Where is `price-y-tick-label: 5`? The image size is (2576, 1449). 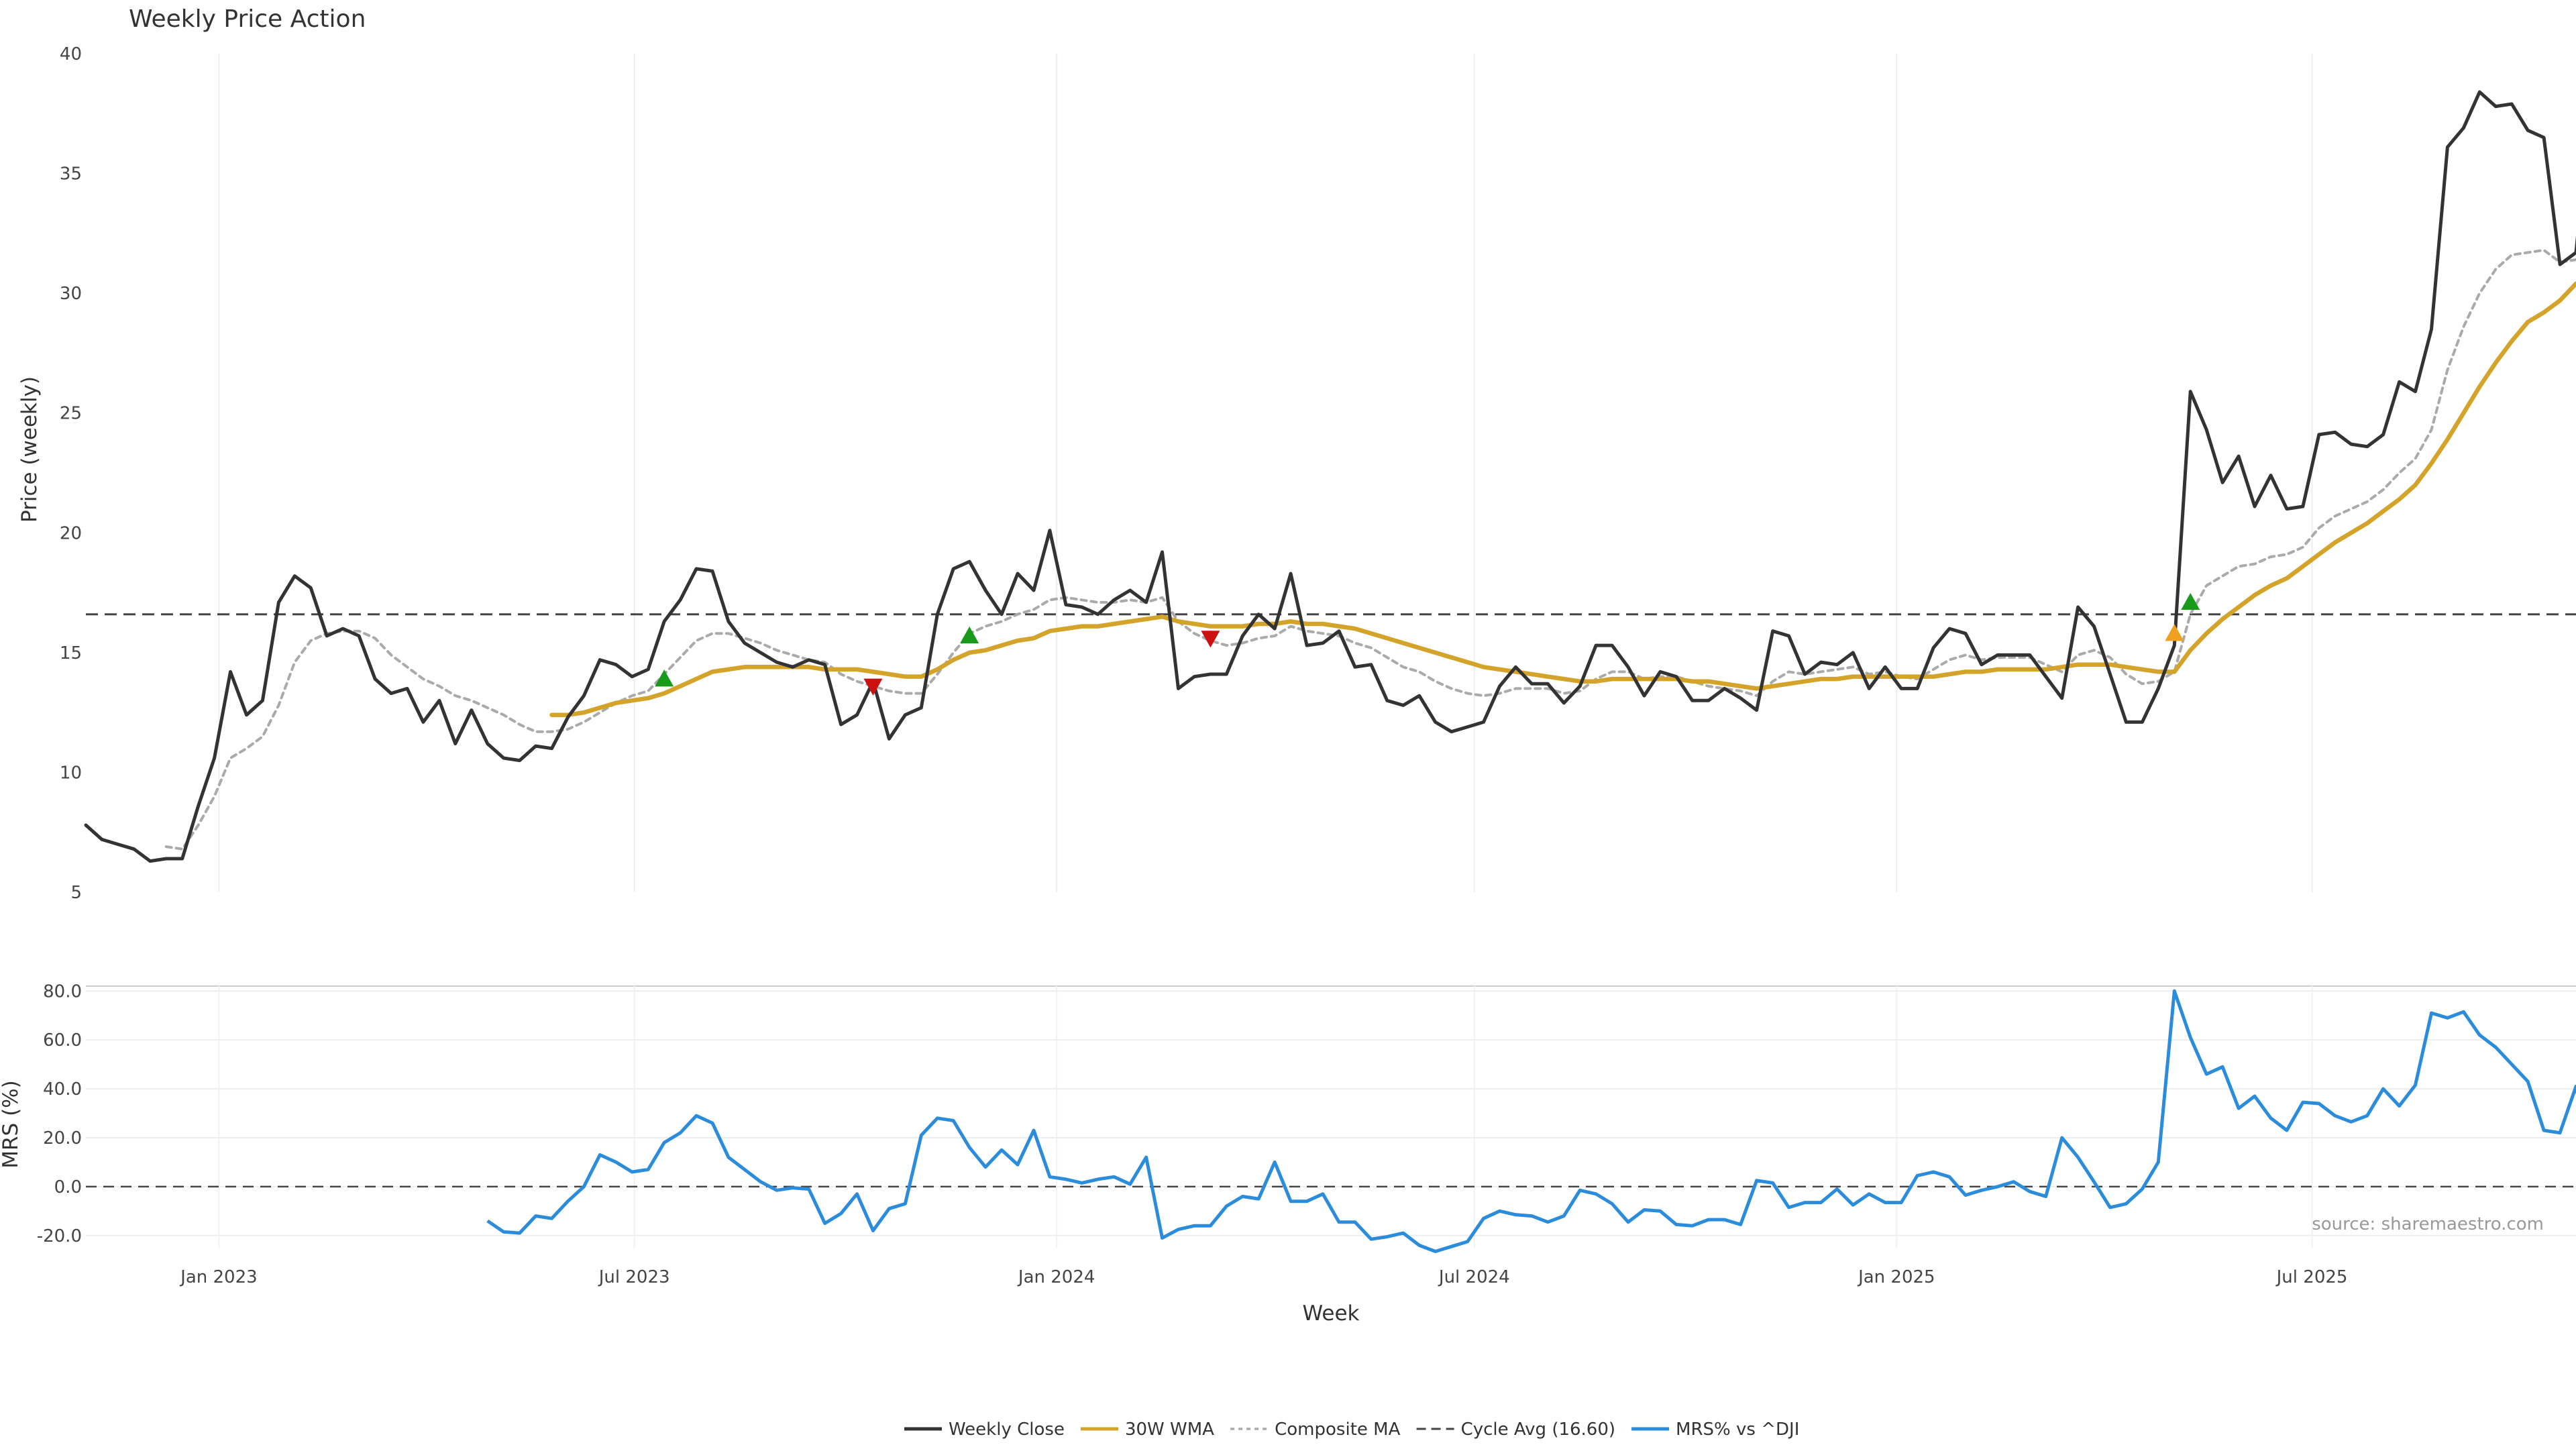
price-y-tick-label: 5 is located at coordinates (76, 893).